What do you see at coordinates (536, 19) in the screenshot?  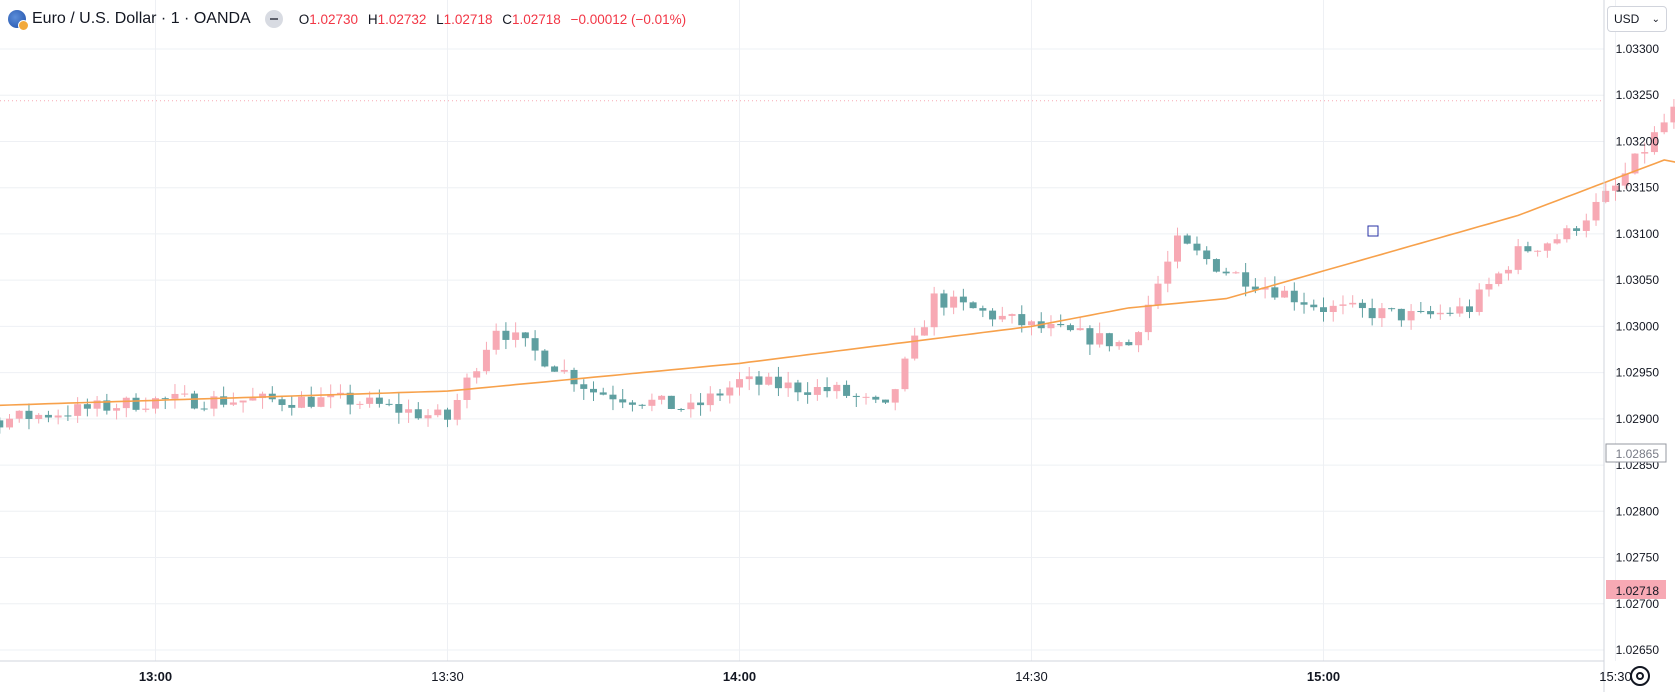 I see `close-value: 1.02718` at bounding box center [536, 19].